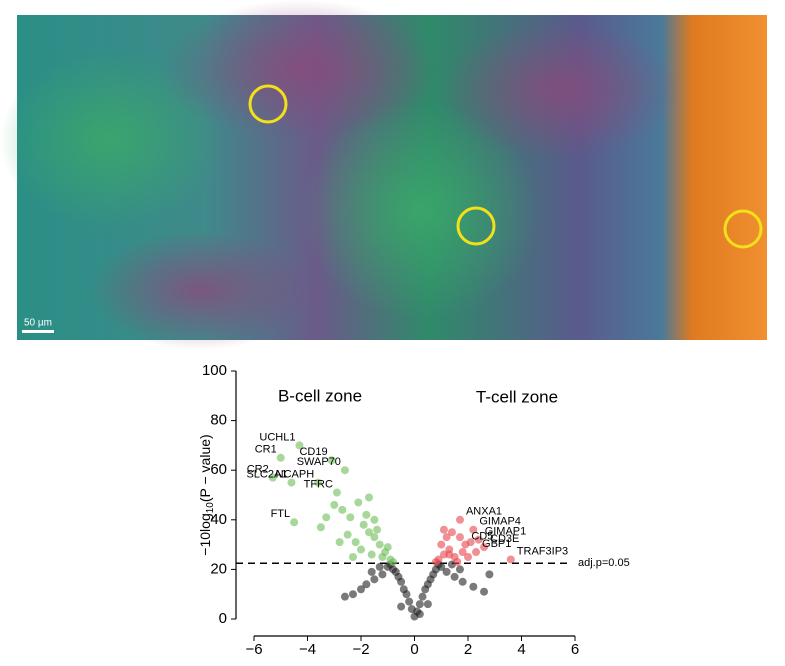 The image size is (785, 666). I want to click on y-tick-label: 0, so click(223, 618).